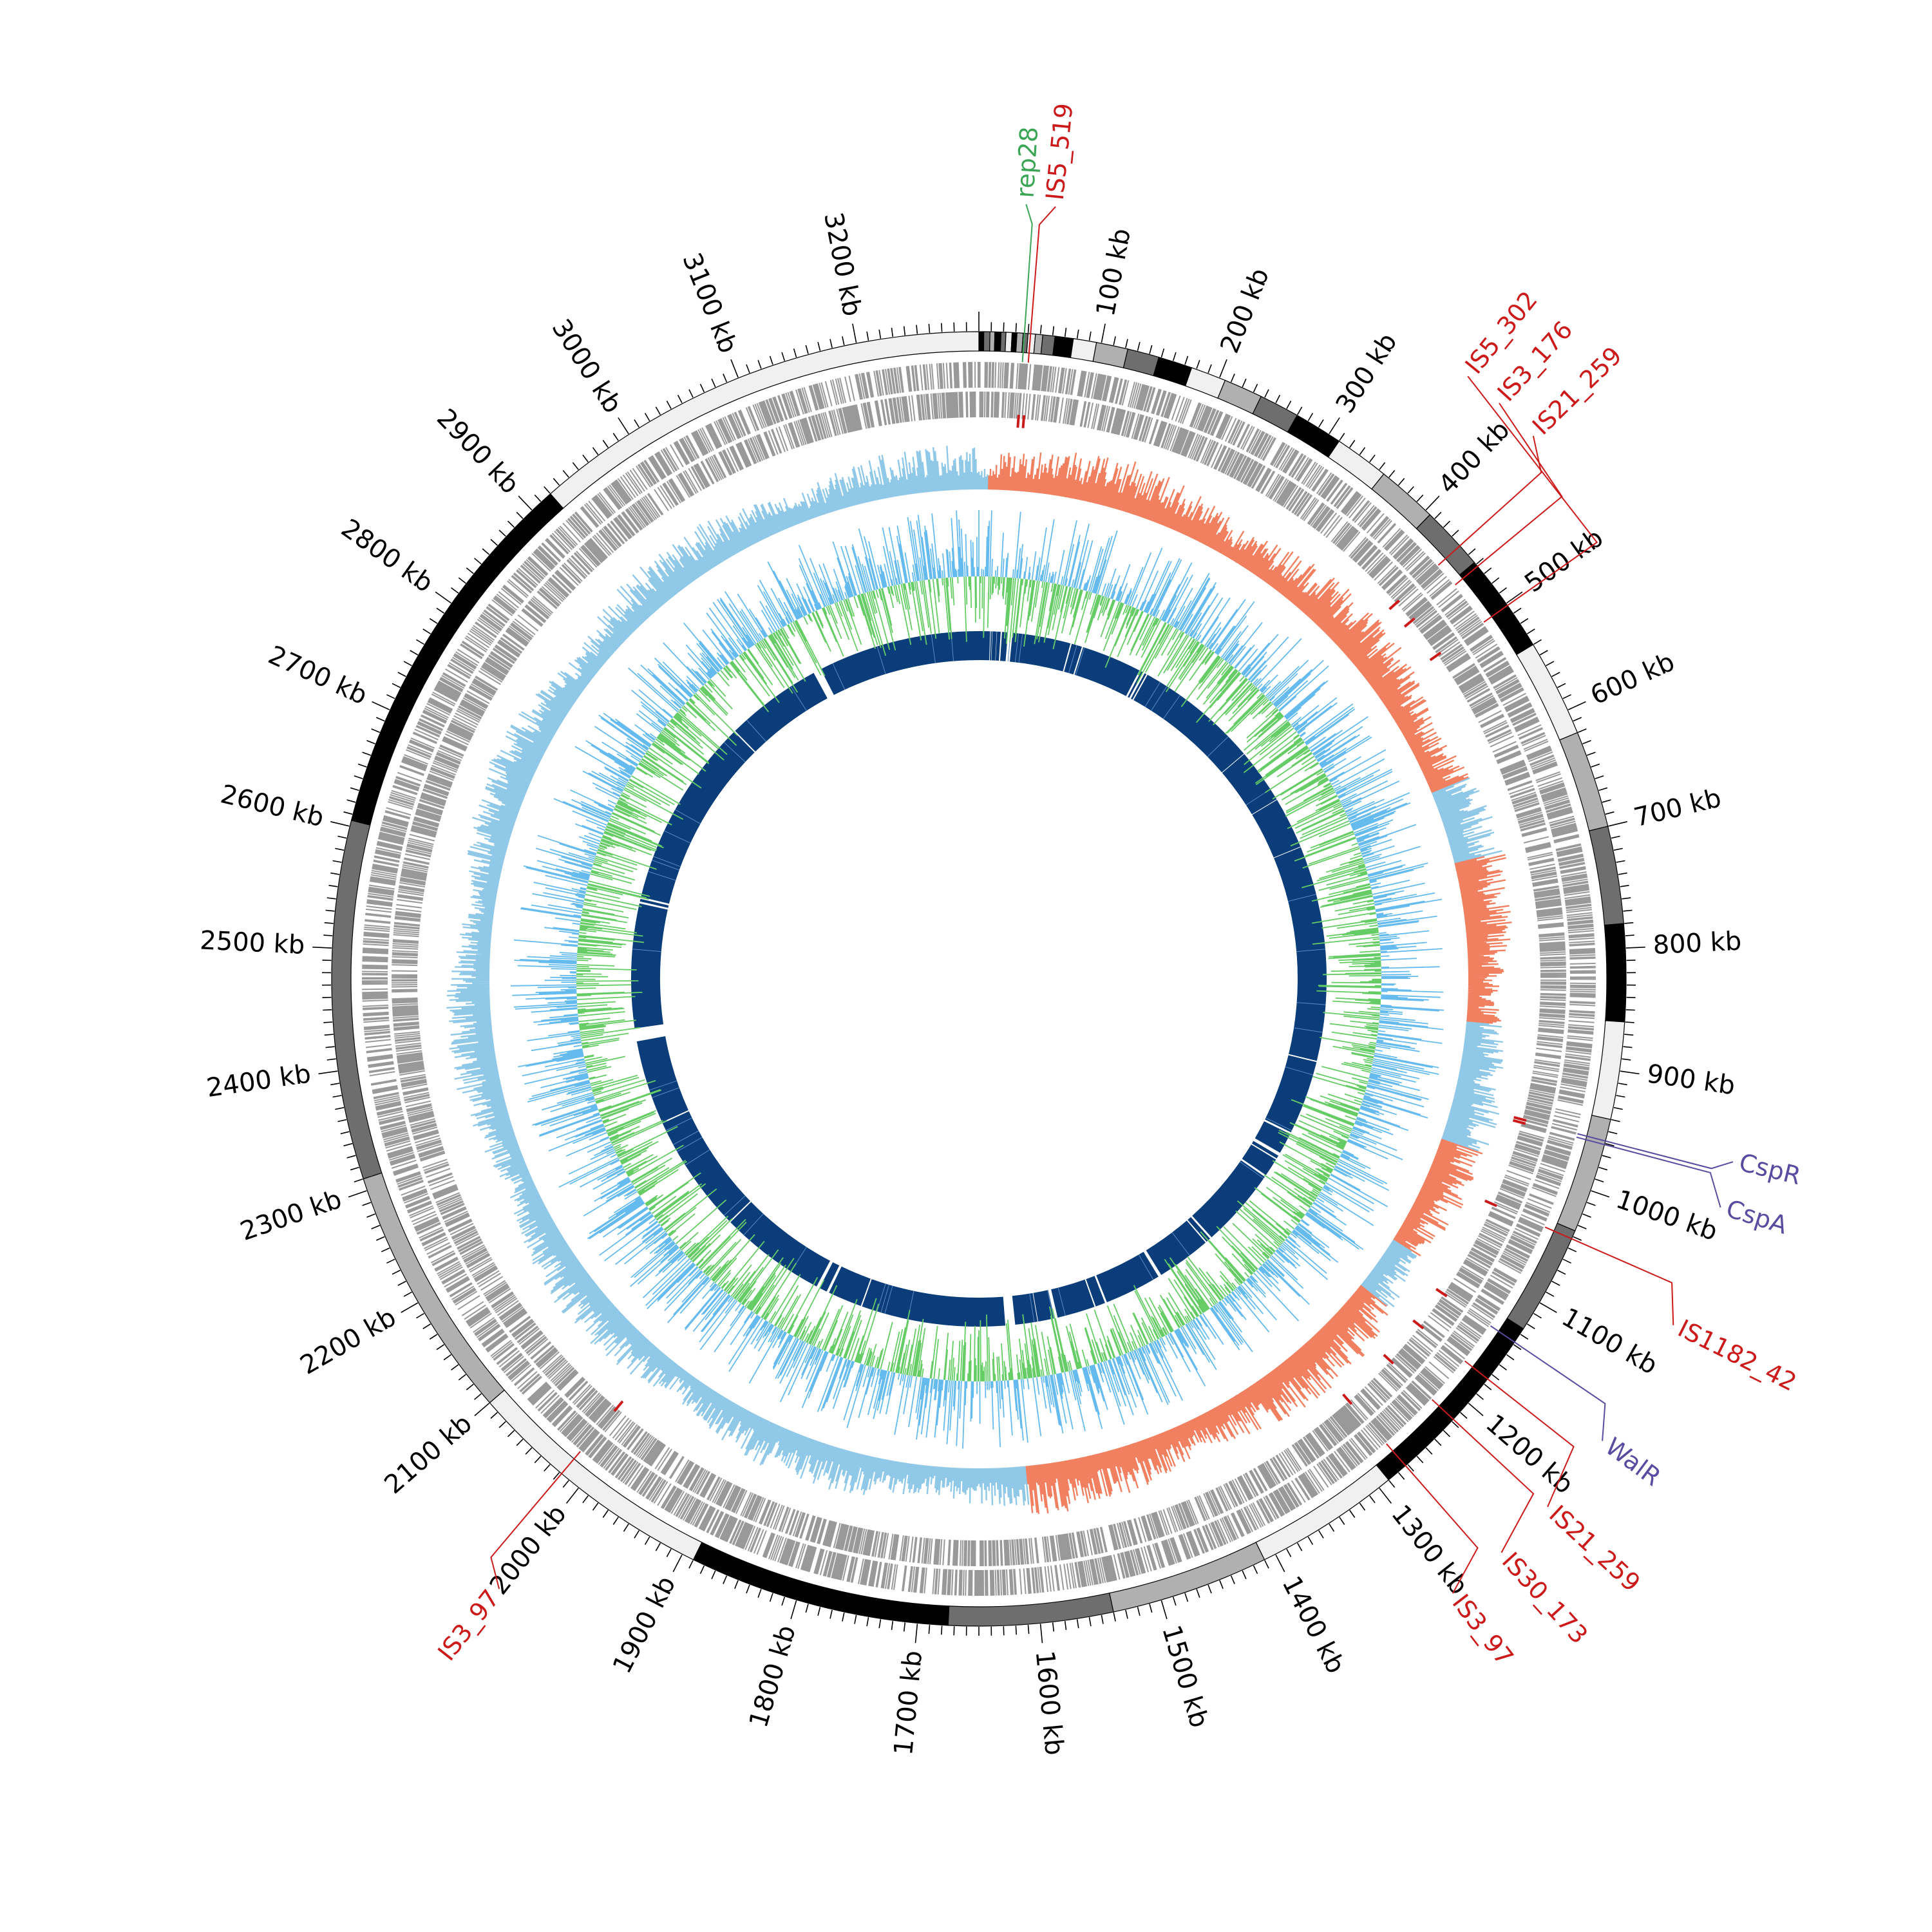 The height and width of the screenshot is (1932, 1932). What do you see at coordinates (1245, 310) in the screenshot?
I see `tick-label: 200 kb` at bounding box center [1245, 310].